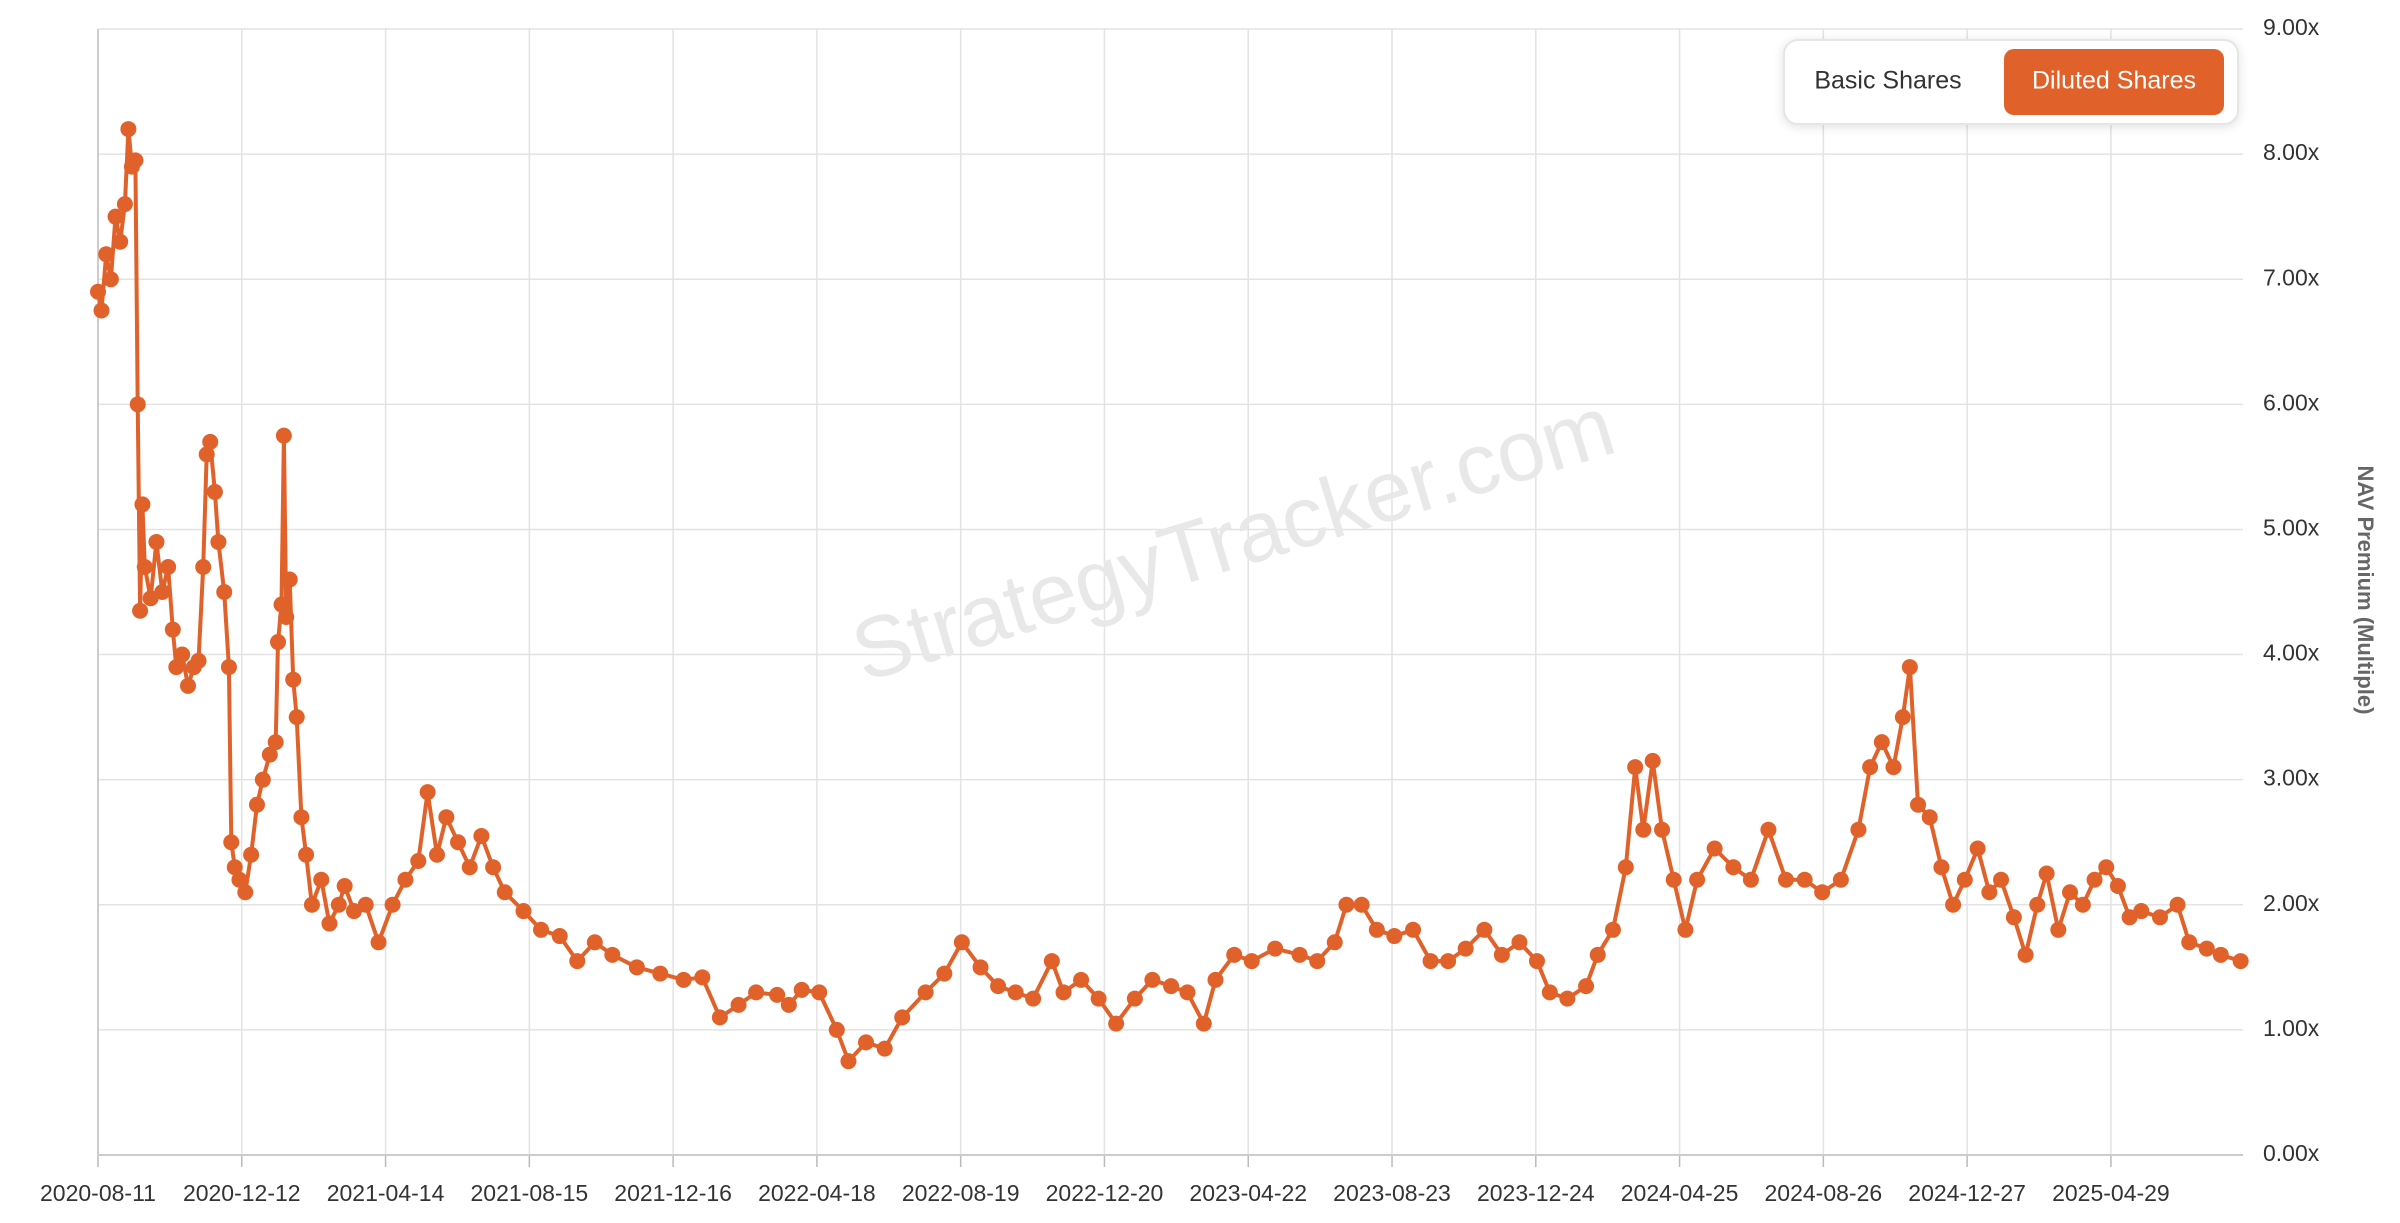 The image size is (2400, 1223). I want to click on toggle-button-label: Diluted Shares, so click(2114, 81).